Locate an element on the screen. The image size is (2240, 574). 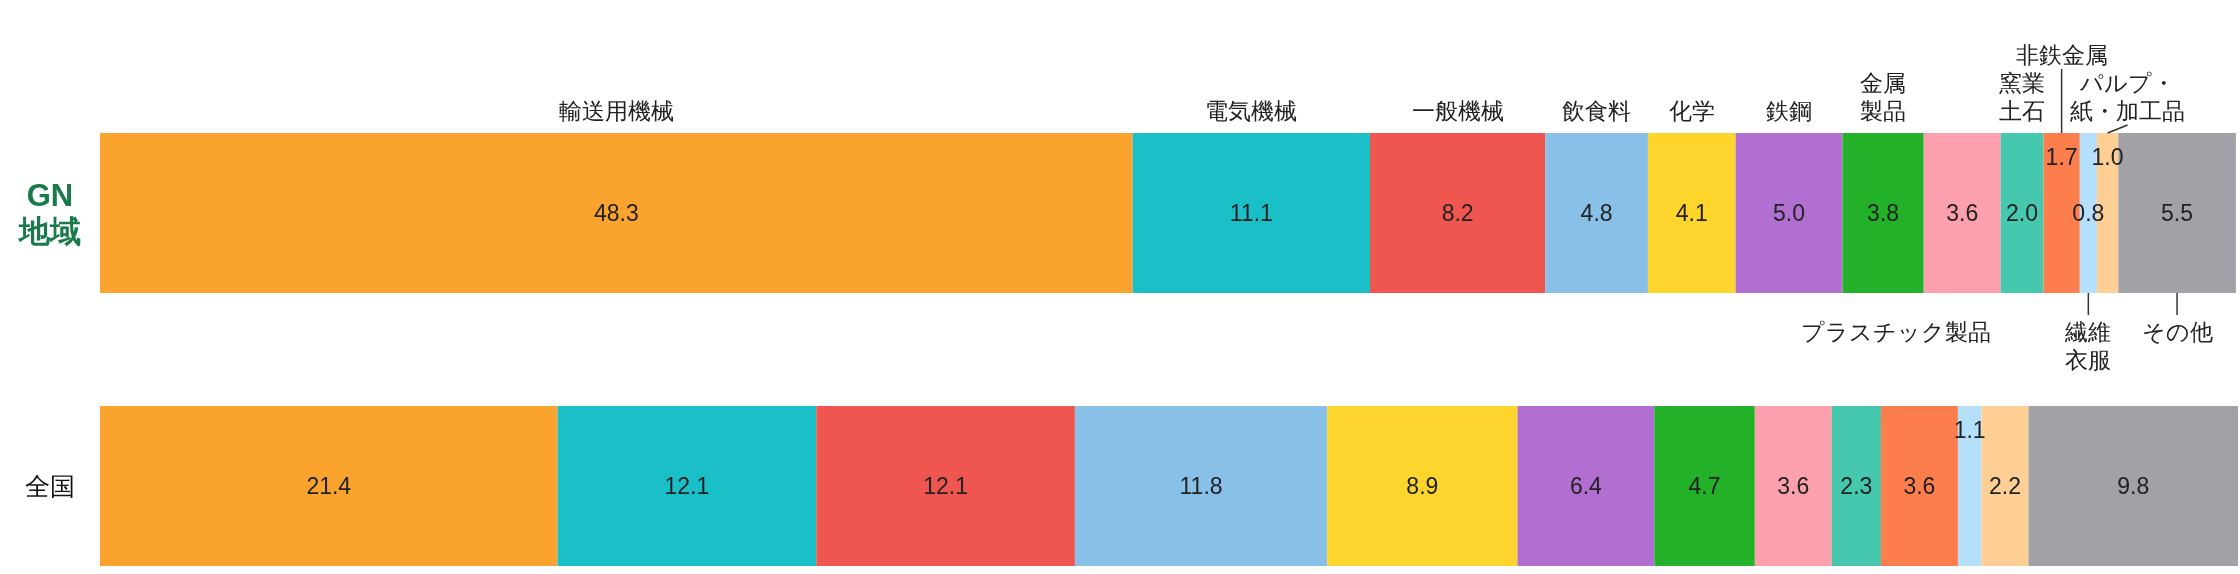
data-label: 48.3 is located at coordinates (616, 213).